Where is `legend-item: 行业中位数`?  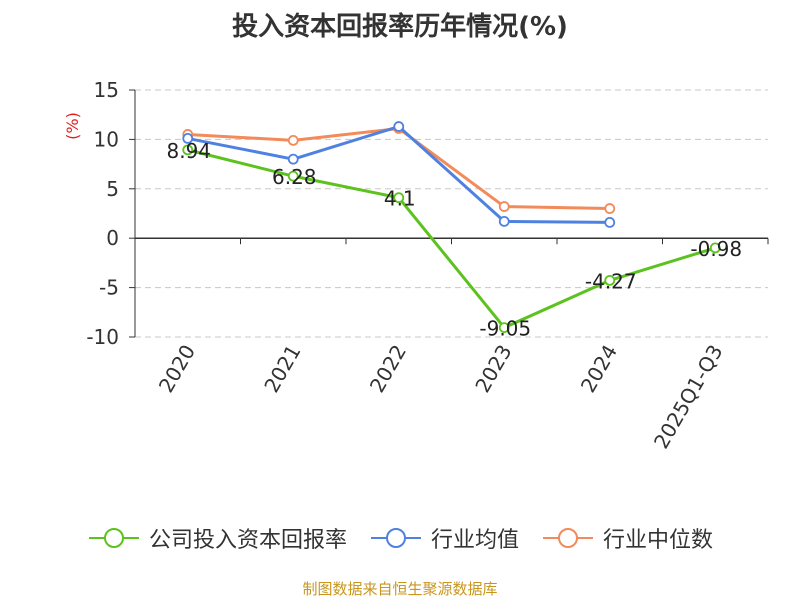
legend-item: 行业中位数 is located at coordinates (627, 538).